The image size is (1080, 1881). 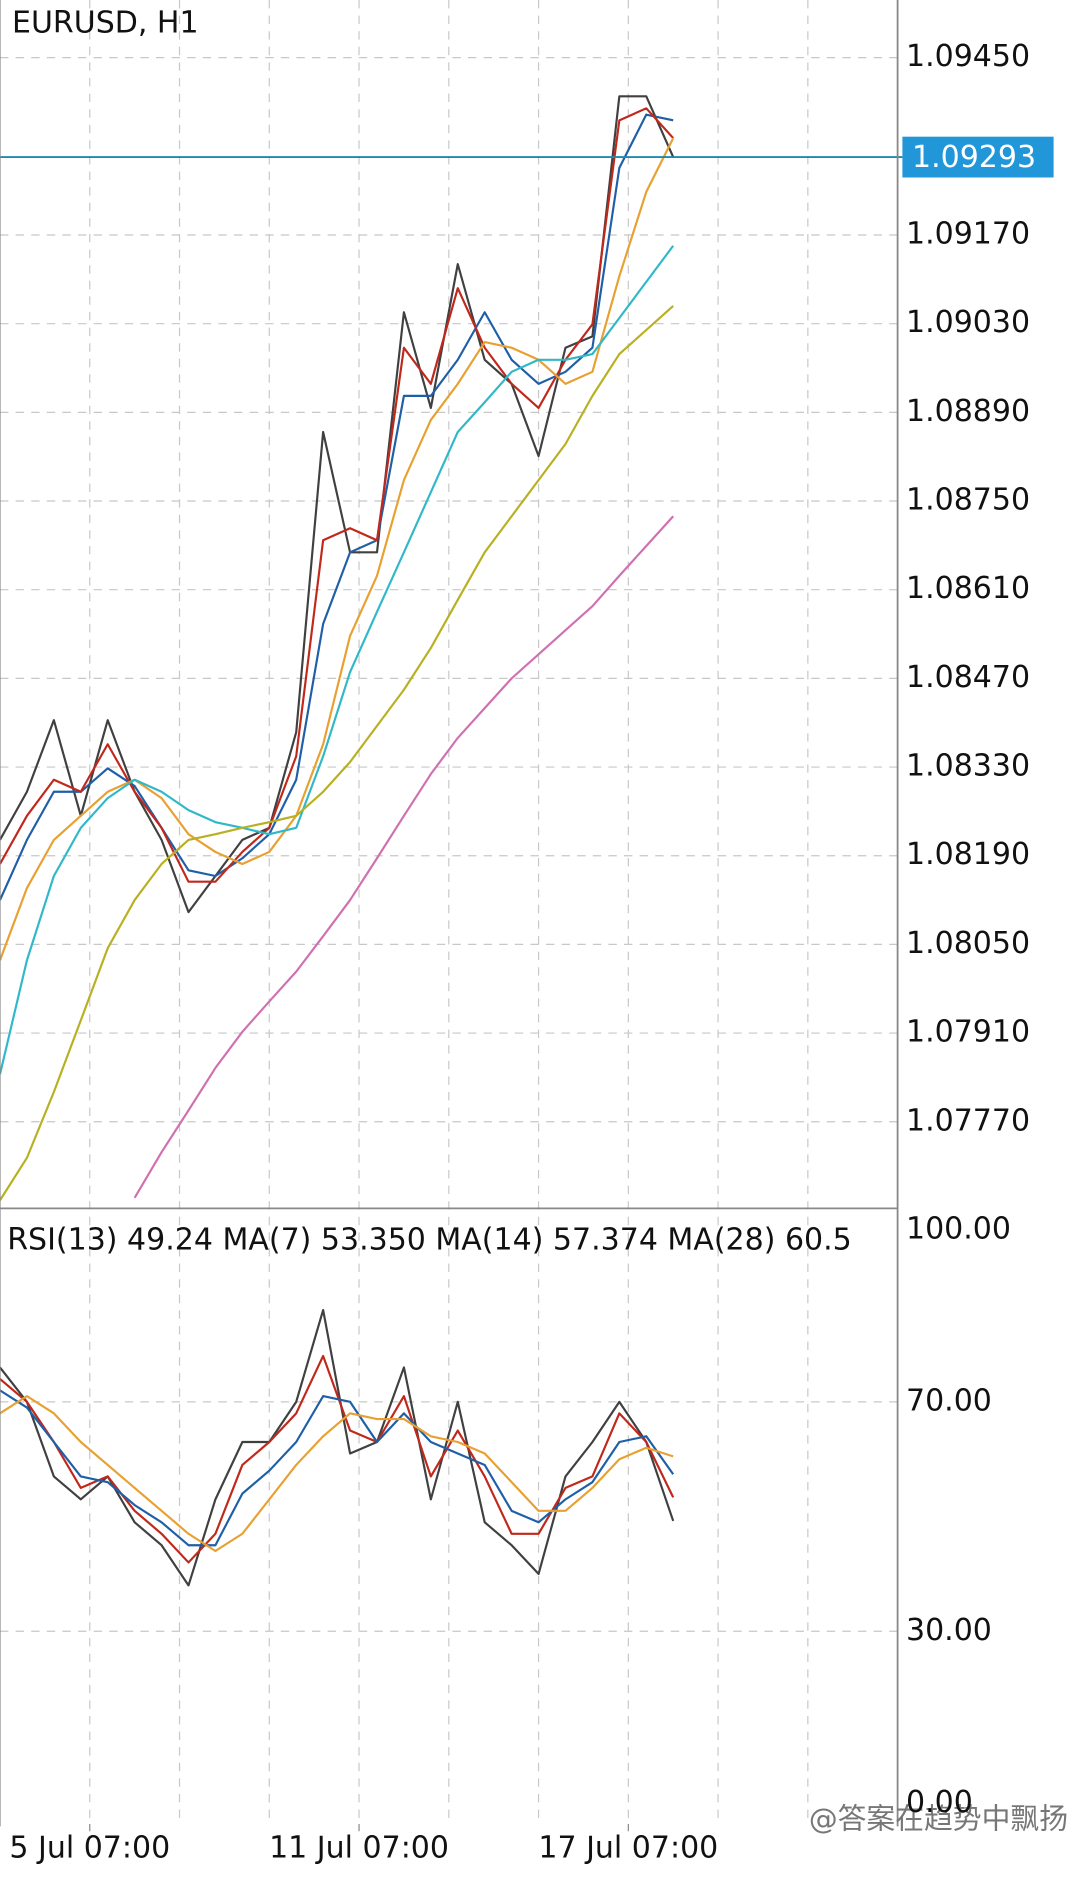 I want to click on y-tick-label: 1.09030, so click(x=968, y=322).